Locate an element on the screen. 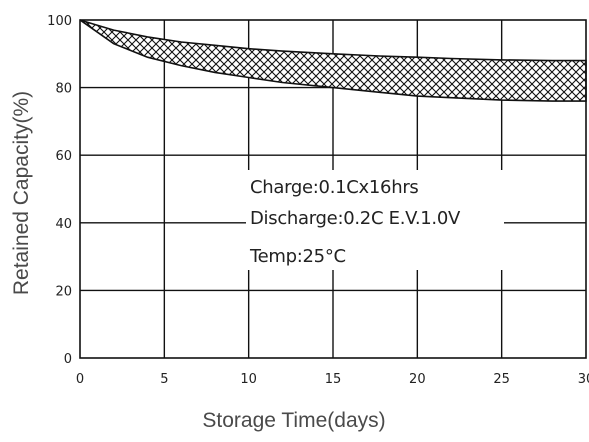 This screenshot has width=589, height=442. annotation-temp: Temp:25°C is located at coordinates (297, 256).